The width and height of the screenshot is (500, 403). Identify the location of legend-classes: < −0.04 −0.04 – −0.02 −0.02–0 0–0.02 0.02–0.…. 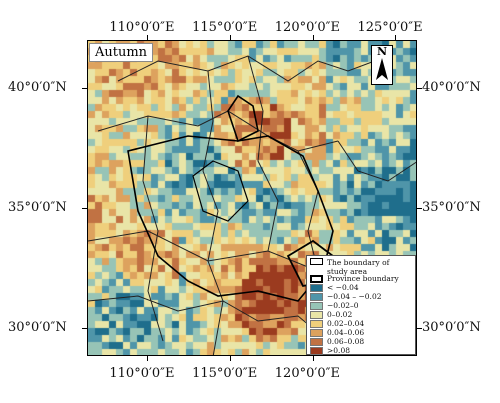
(361, 319).